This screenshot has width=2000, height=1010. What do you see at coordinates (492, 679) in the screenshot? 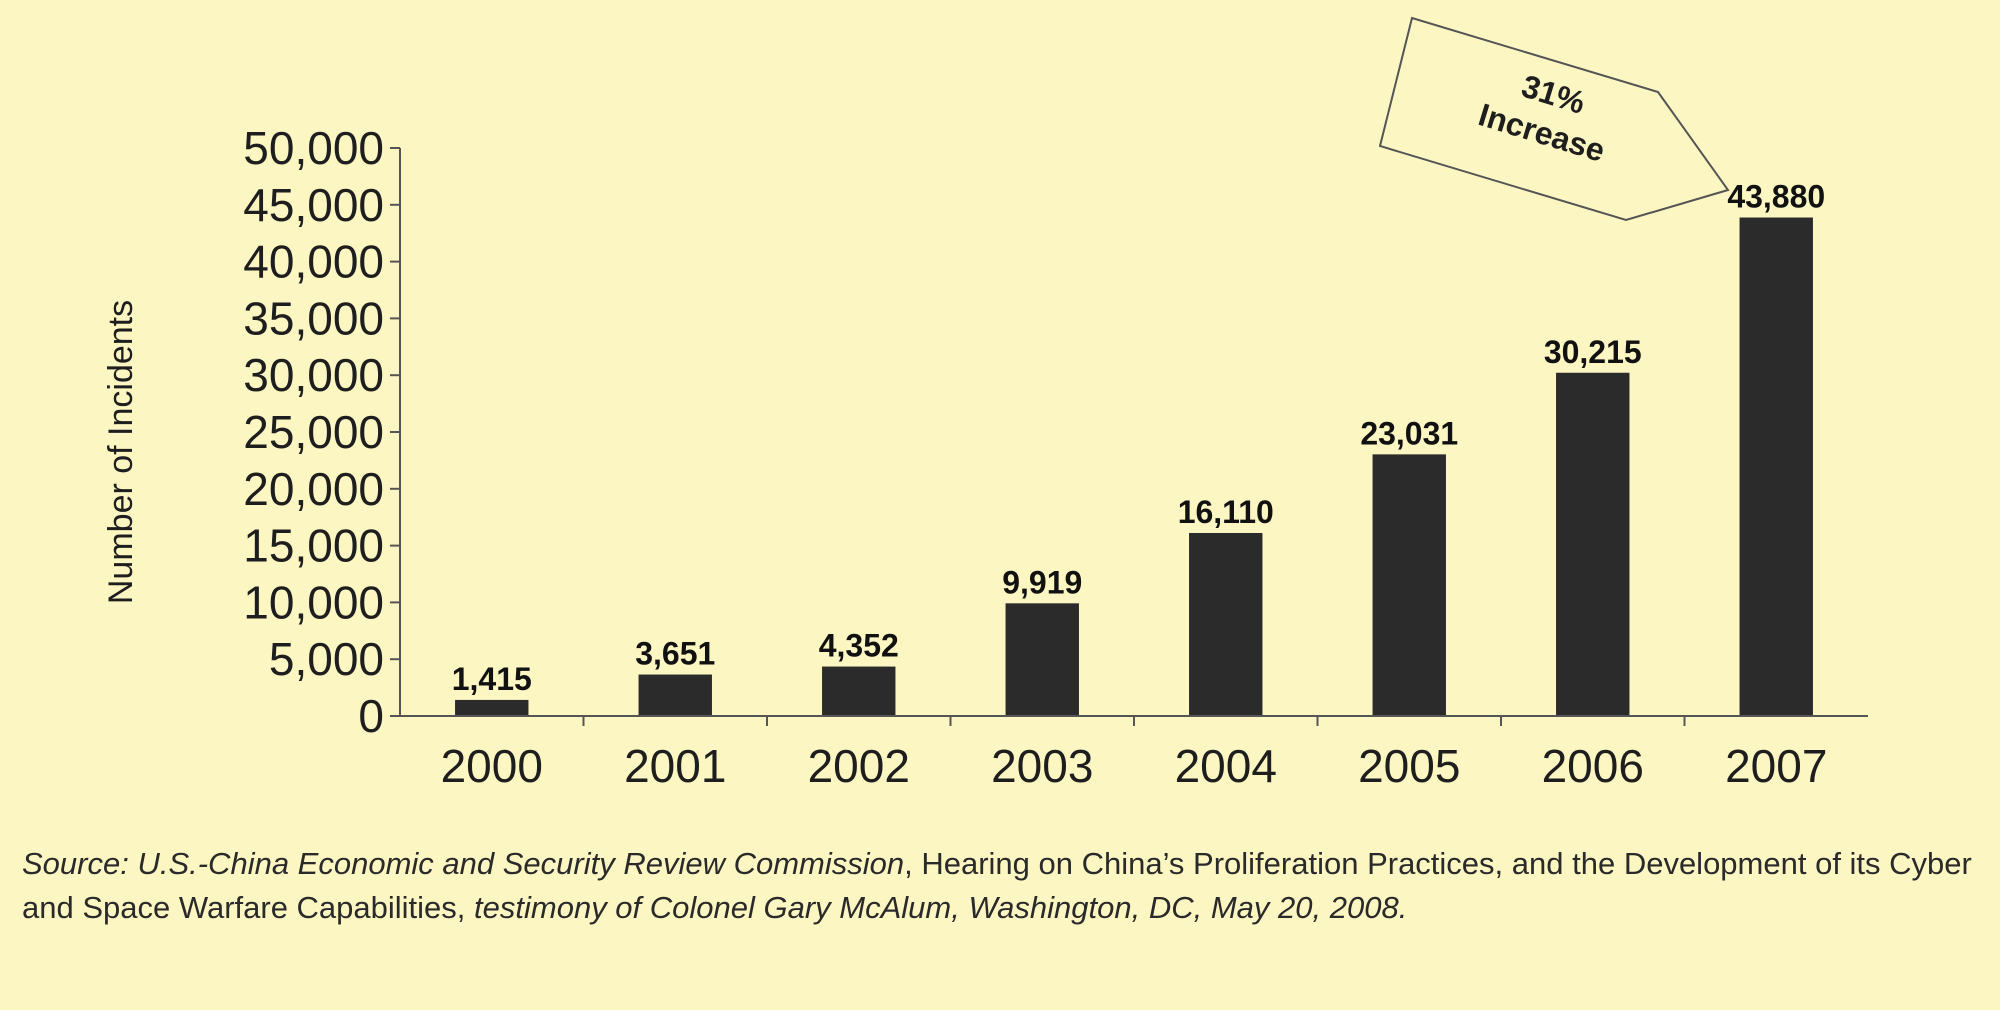
I see `bar-value-label: 1,415` at bounding box center [492, 679].